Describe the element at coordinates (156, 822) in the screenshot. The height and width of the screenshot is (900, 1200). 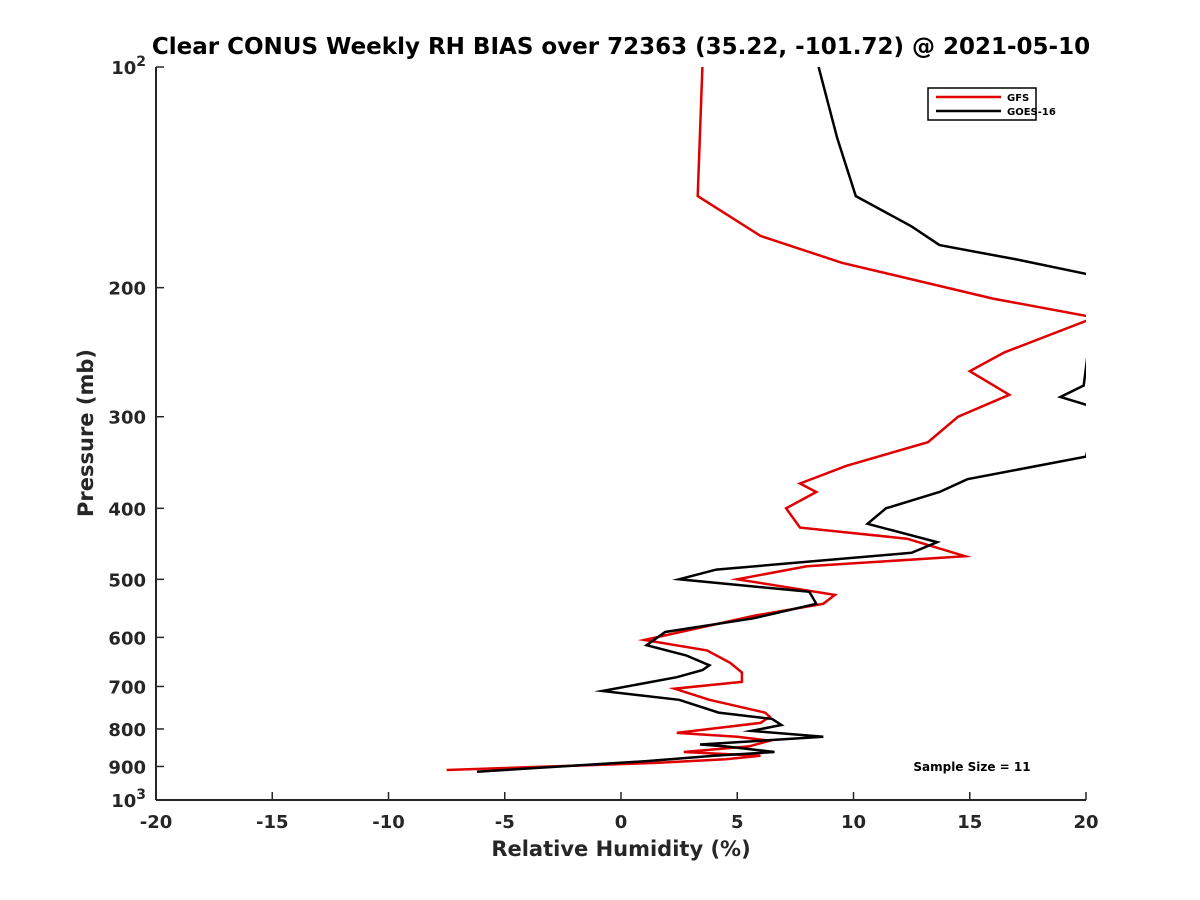
I see `x-tick-label: -20` at that location.